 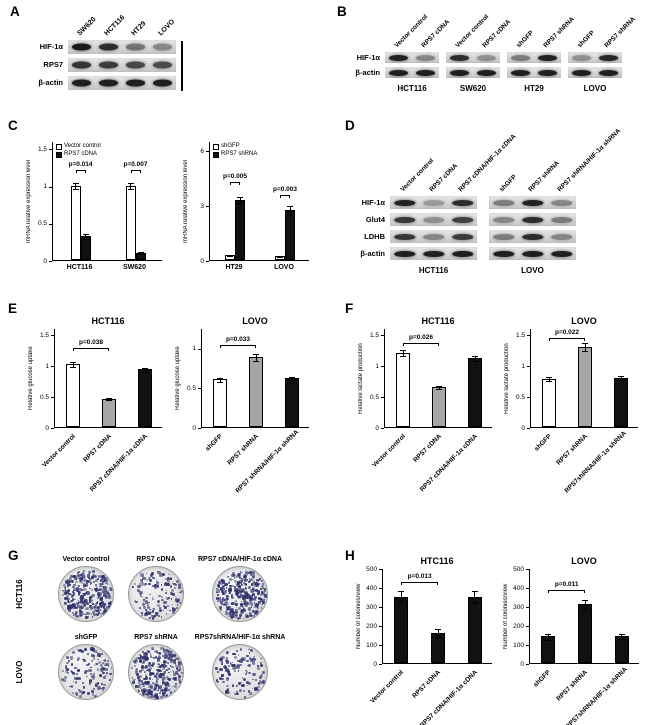 What do you see at coordinates (437, 561) in the screenshot?
I see `chart-title: HTC116` at bounding box center [437, 561].